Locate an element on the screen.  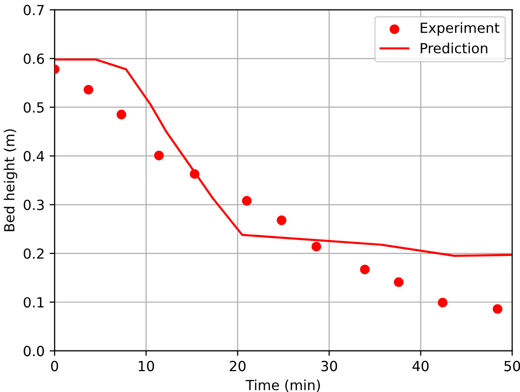
y-tick-label: 0.6 is located at coordinates (34, 58).